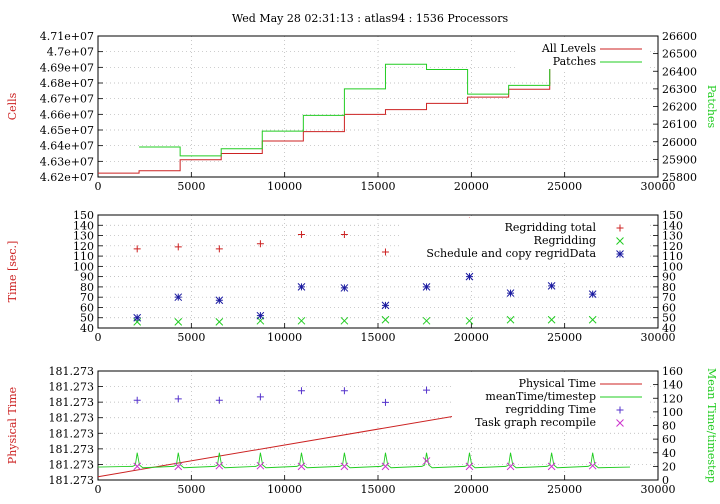  Describe the element at coordinates (87, 277) in the screenshot. I see `y-tick-label: 90` at that location.